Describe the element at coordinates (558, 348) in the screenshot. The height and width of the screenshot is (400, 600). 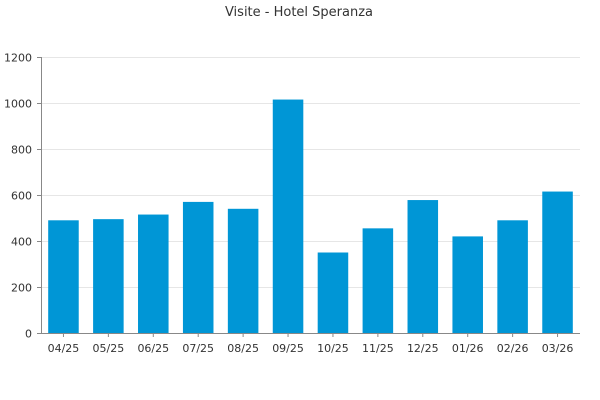
I see `x-tick-label: 03/26` at that location.